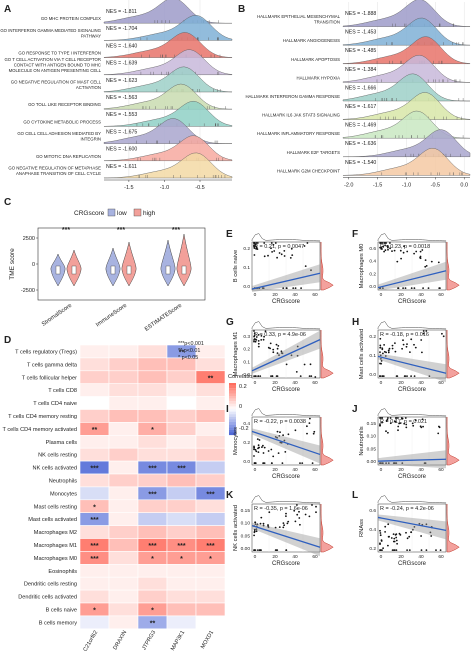 This screenshot has width=474, height=658. What do you see at coordinates (280, 422) in the screenshot?
I see `correlation-stat: R = -0.22, p = 0.0038` at bounding box center [280, 422].